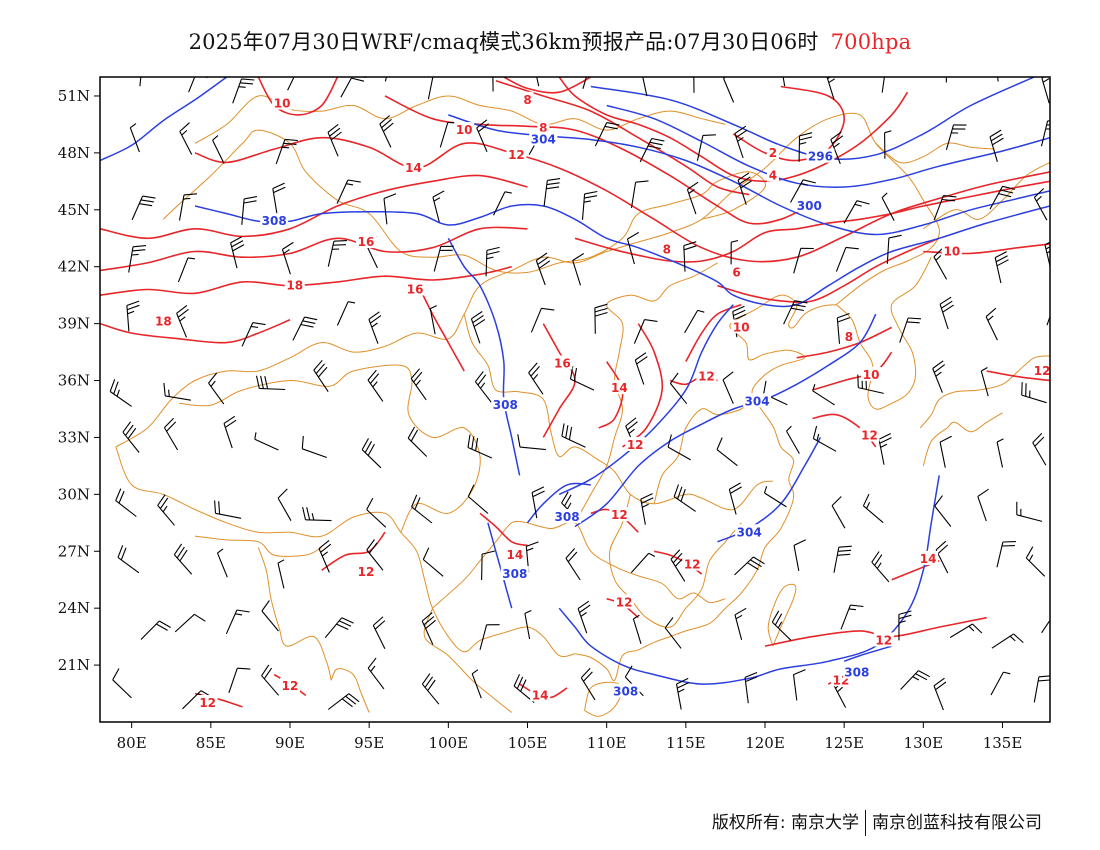  Describe the element at coordinates (74, 210) in the screenshot. I see `latitude-tick-label: 45N` at that location.